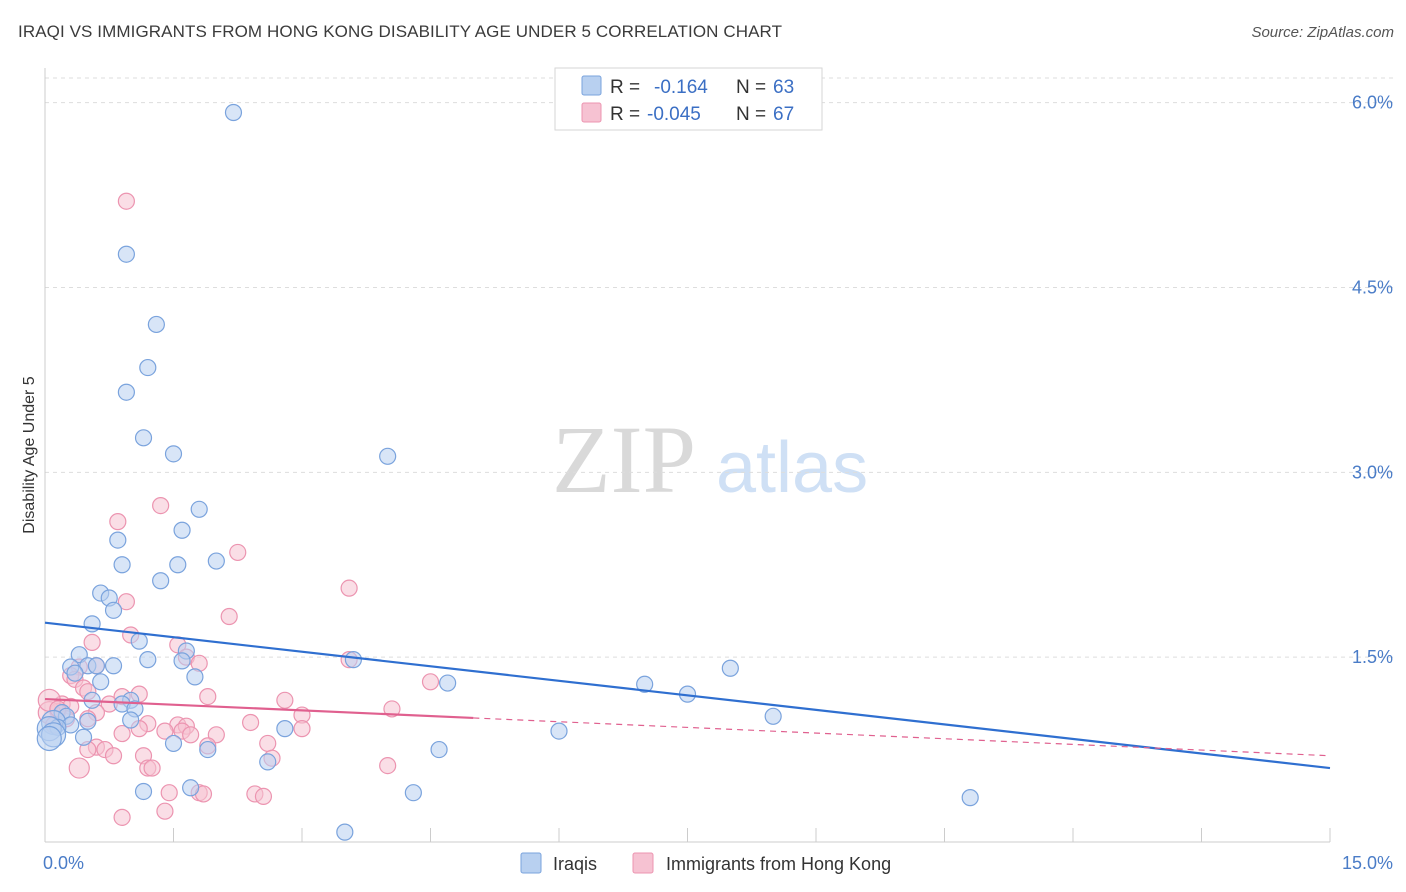  What do you see at coordinates (29, 455) in the screenshot?
I see `y-axis-label: Disability Age Under 5` at bounding box center [29, 455].